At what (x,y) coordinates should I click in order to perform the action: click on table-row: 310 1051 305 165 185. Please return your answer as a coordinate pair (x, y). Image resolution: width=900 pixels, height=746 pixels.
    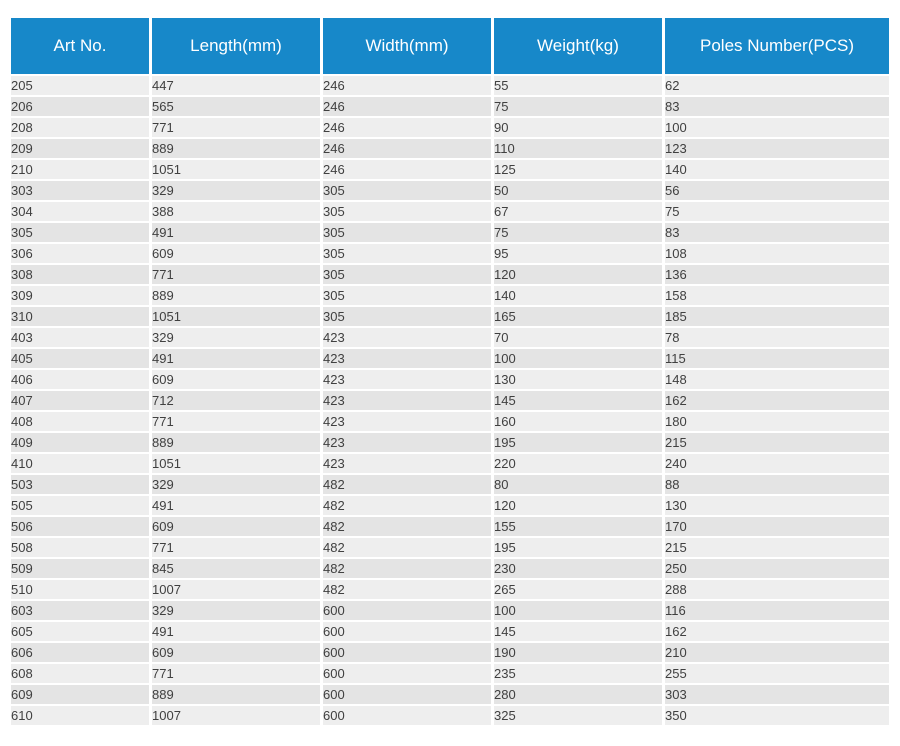
    Looking at the image, I should click on (450, 316).